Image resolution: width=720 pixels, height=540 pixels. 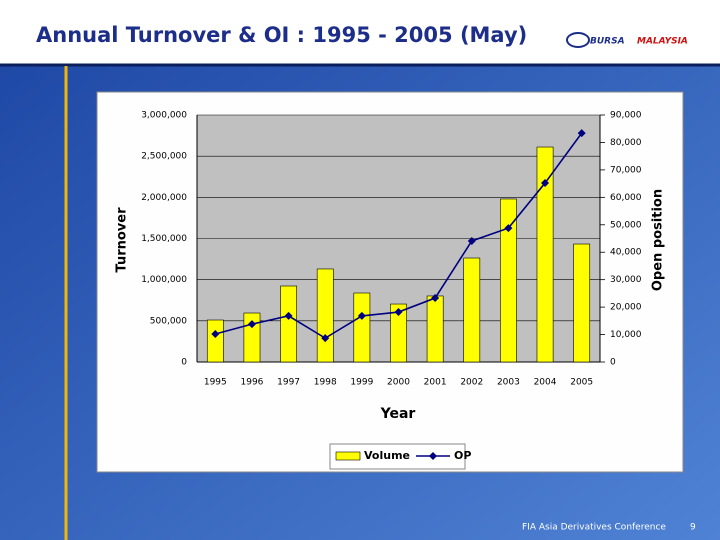 What do you see at coordinates (164, 157) in the screenshot?
I see `y-tick-label: 2,500,000` at bounding box center [164, 157].